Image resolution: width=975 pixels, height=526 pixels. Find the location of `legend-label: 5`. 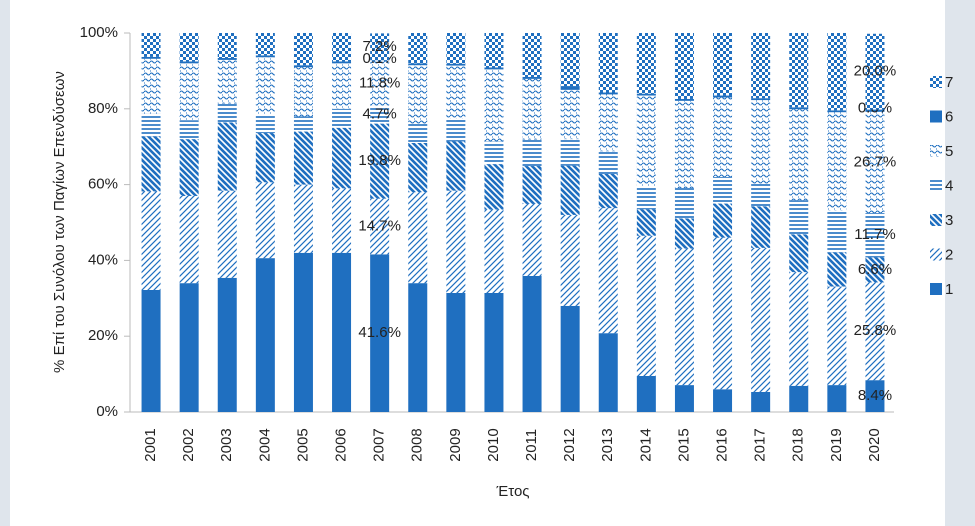

legend-label: 5 is located at coordinates (949, 151).